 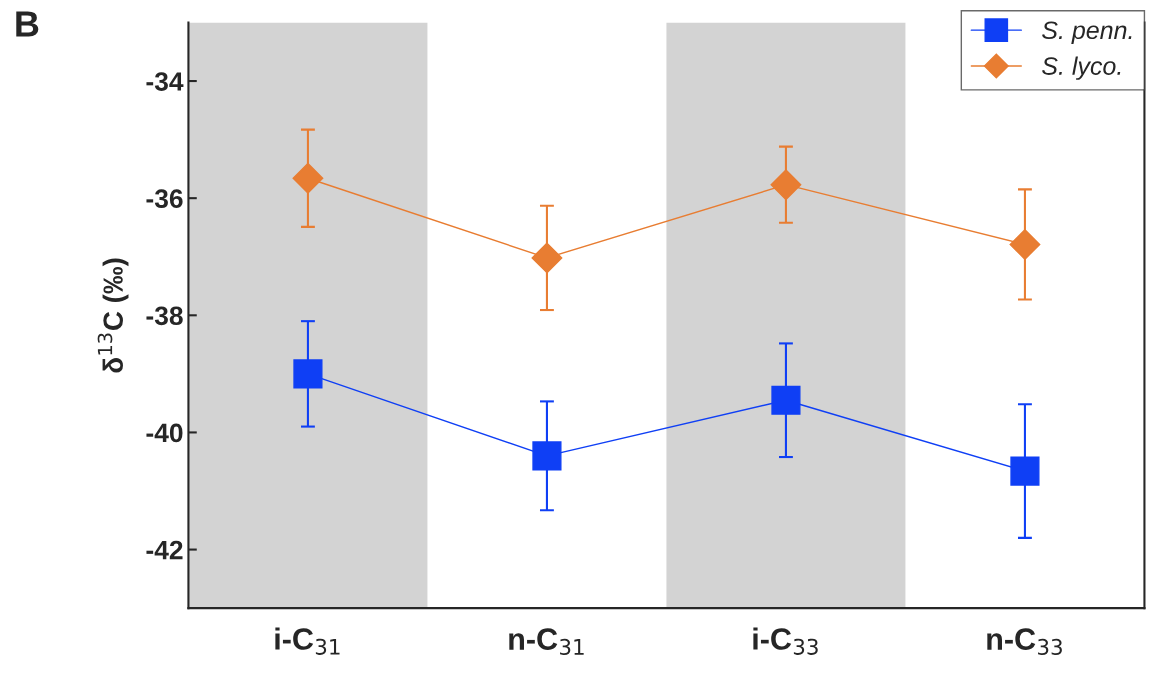 What do you see at coordinates (785, 641) in the screenshot?
I see `x-tick-label: i-C$_{33}$` at bounding box center [785, 641].